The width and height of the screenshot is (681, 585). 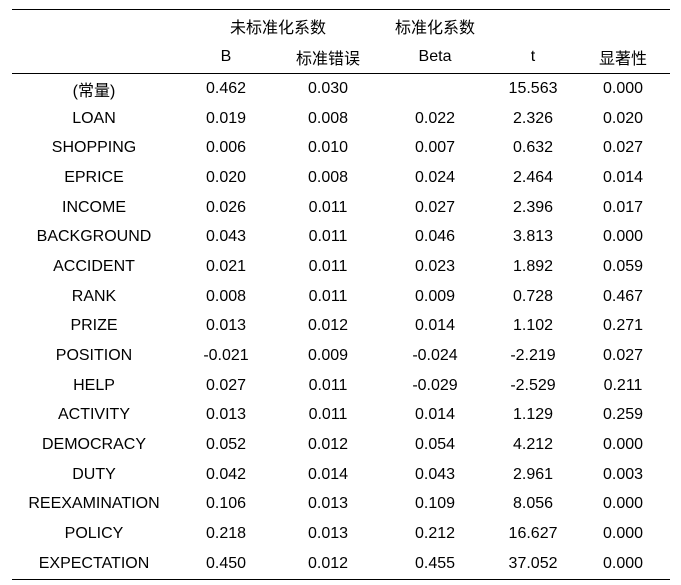 What do you see at coordinates (623, 177) in the screenshot?
I see `significance-cell: 0.014` at bounding box center [623, 177].